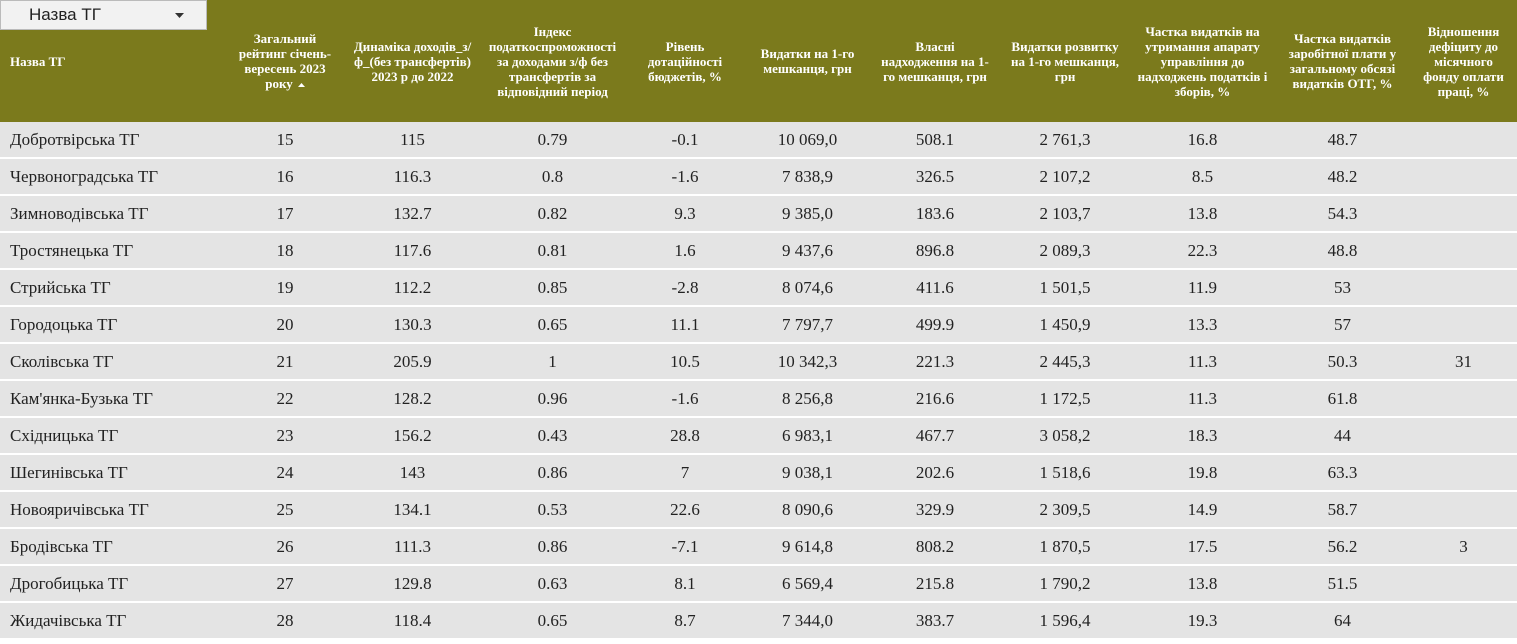 The height and width of the screenshot is (644, 1517). I want to click on table-cell: 22.3, so click(1202, 251).